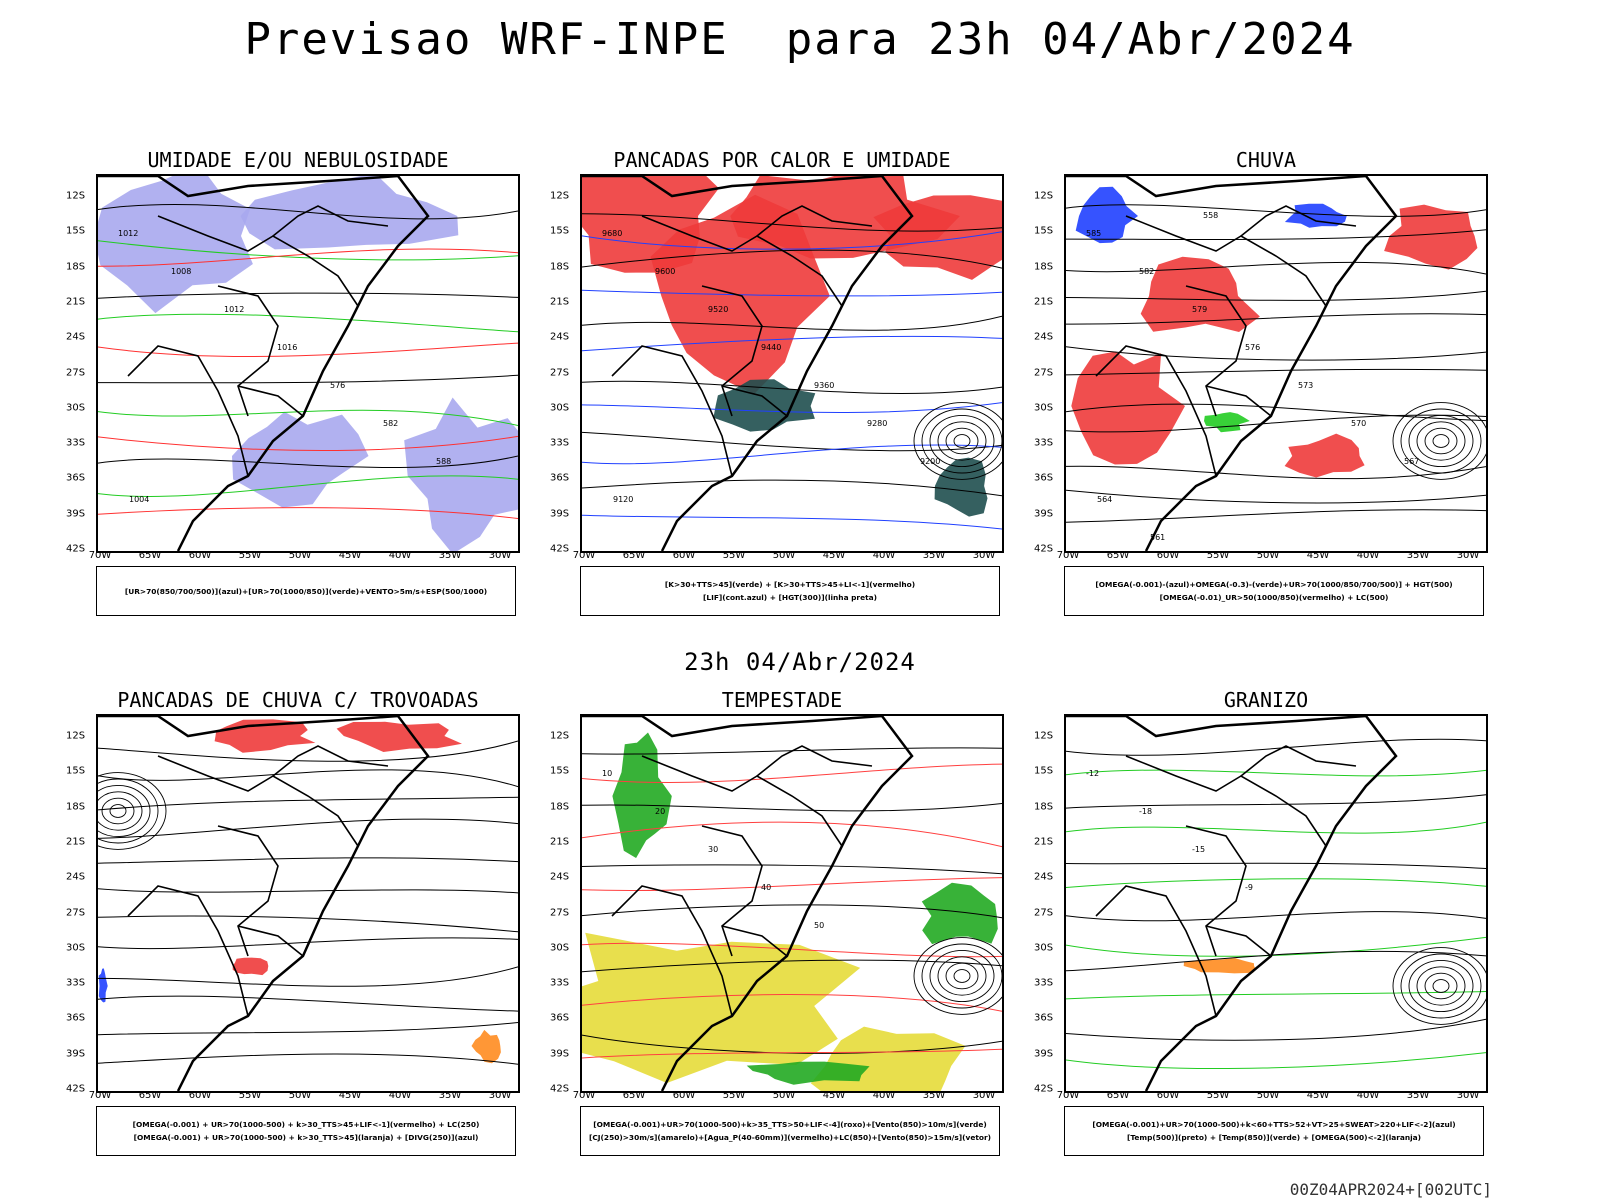  Describe the element at coordinates (560, 948) in the screenshot. I see `lat-tick-label: 30S` at that location.